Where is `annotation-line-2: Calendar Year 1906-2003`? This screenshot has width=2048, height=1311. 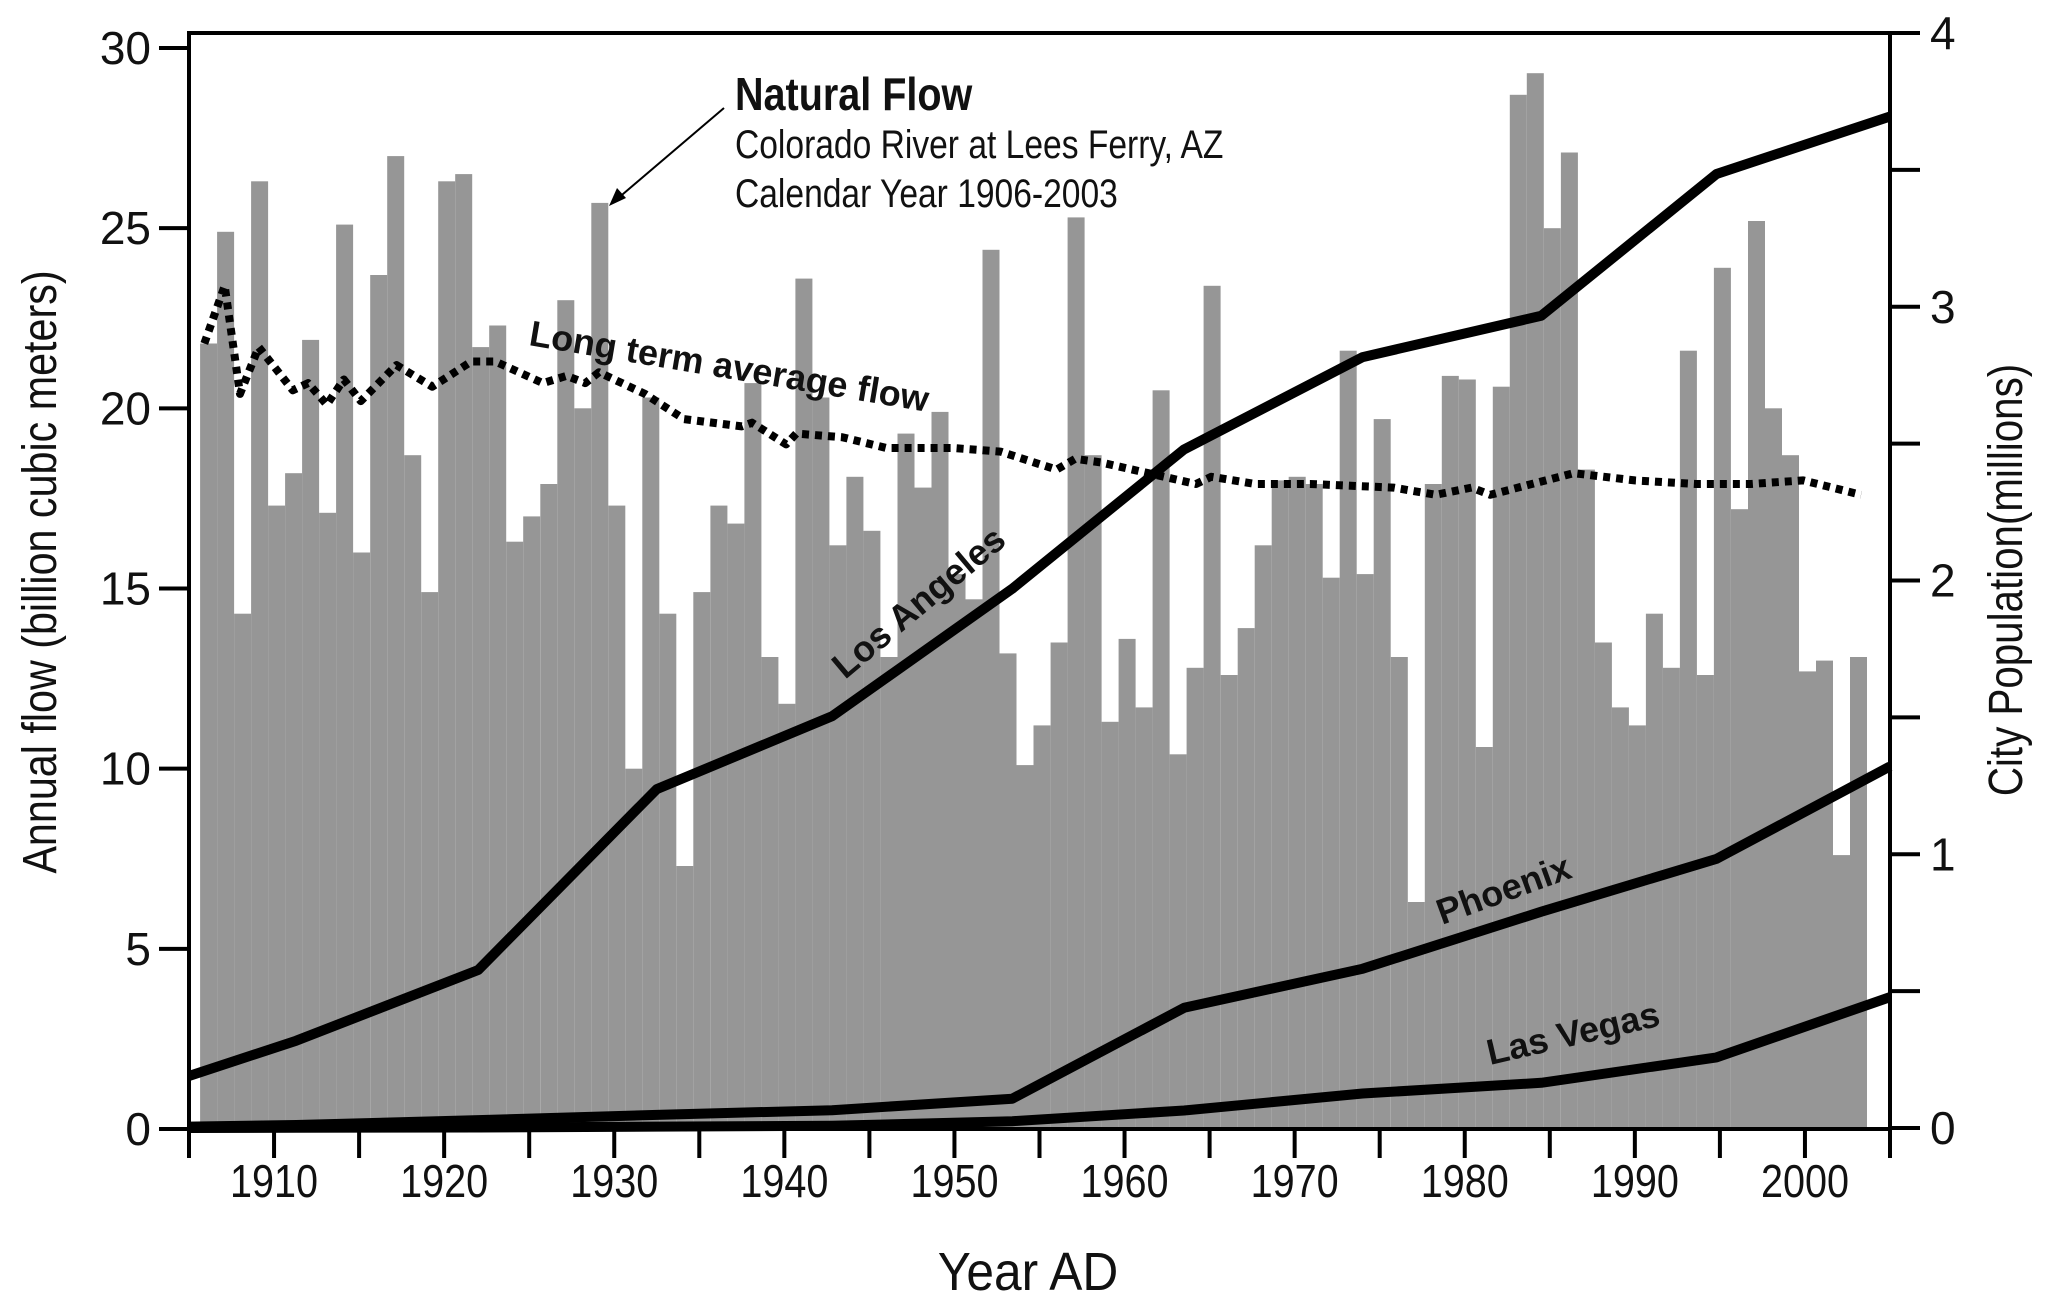 annotation-line-2: Calendar Year 1906-2003 is located at coordinates (926, 193).